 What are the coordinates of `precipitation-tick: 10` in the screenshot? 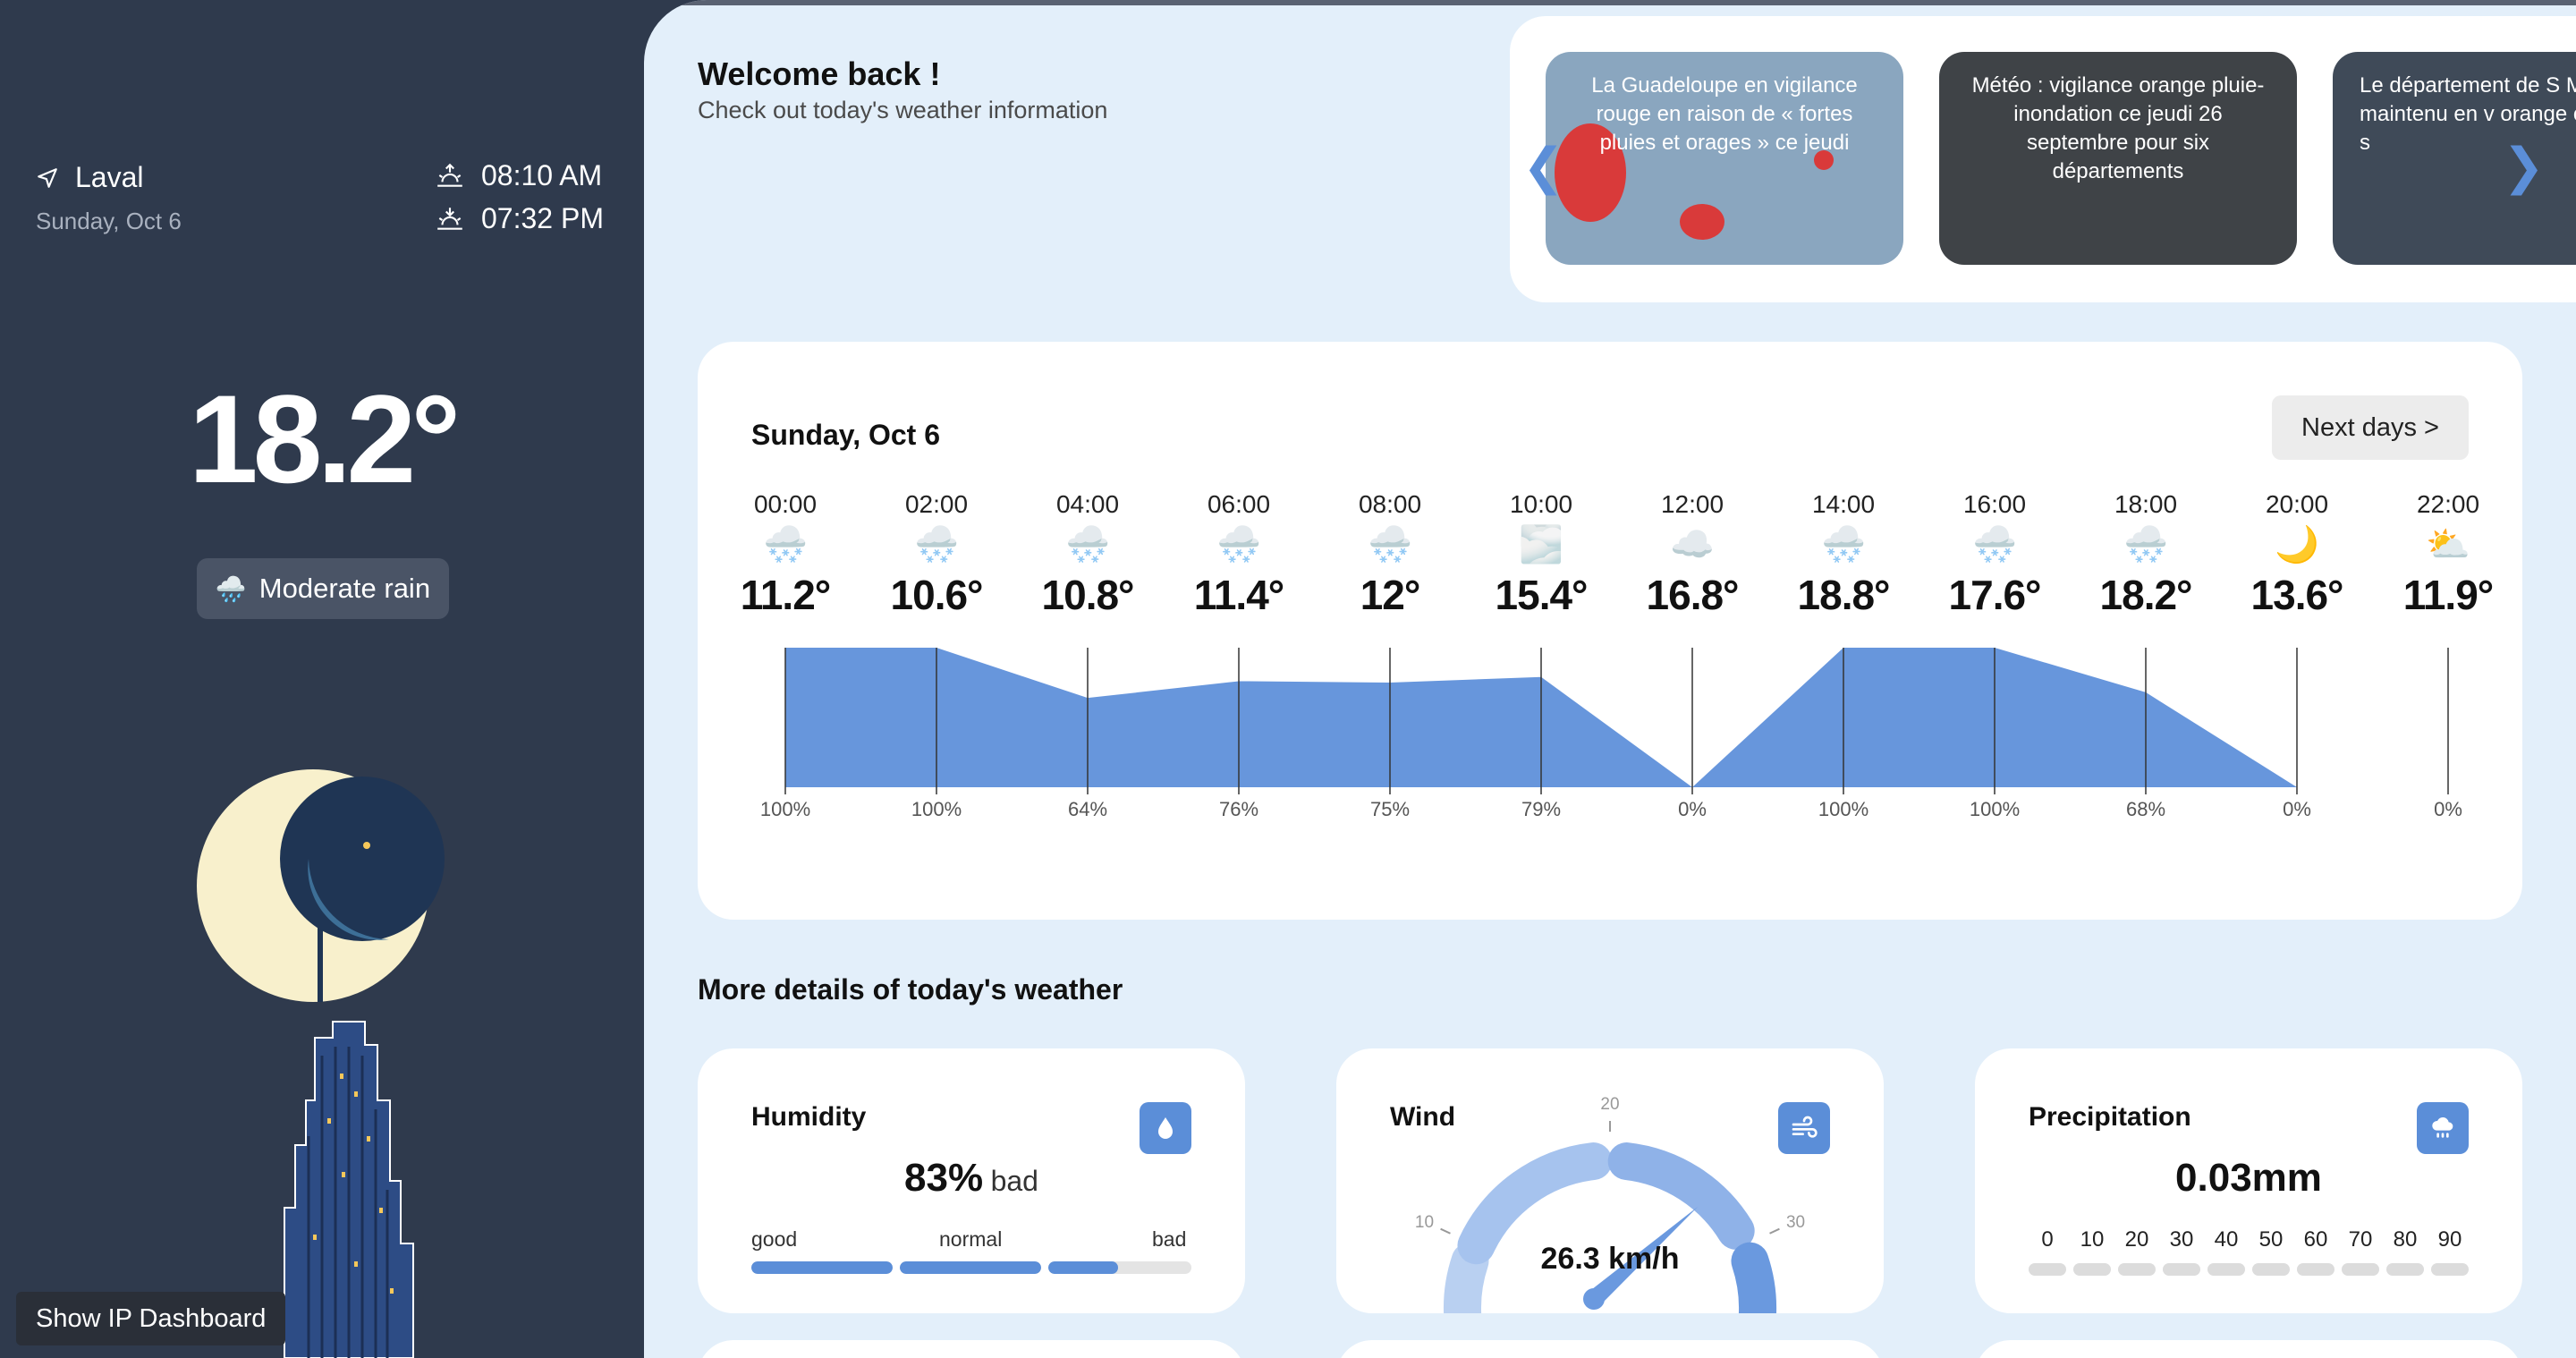 It's located at (2092, 1251).